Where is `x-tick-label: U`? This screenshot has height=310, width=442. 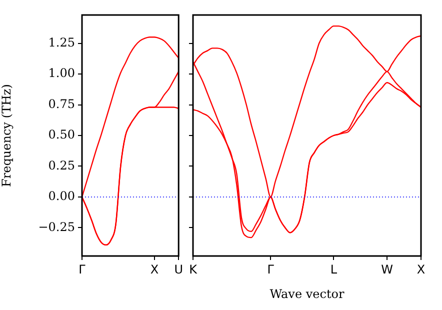 x-tick-label: U is located at coordinates (179, 269).